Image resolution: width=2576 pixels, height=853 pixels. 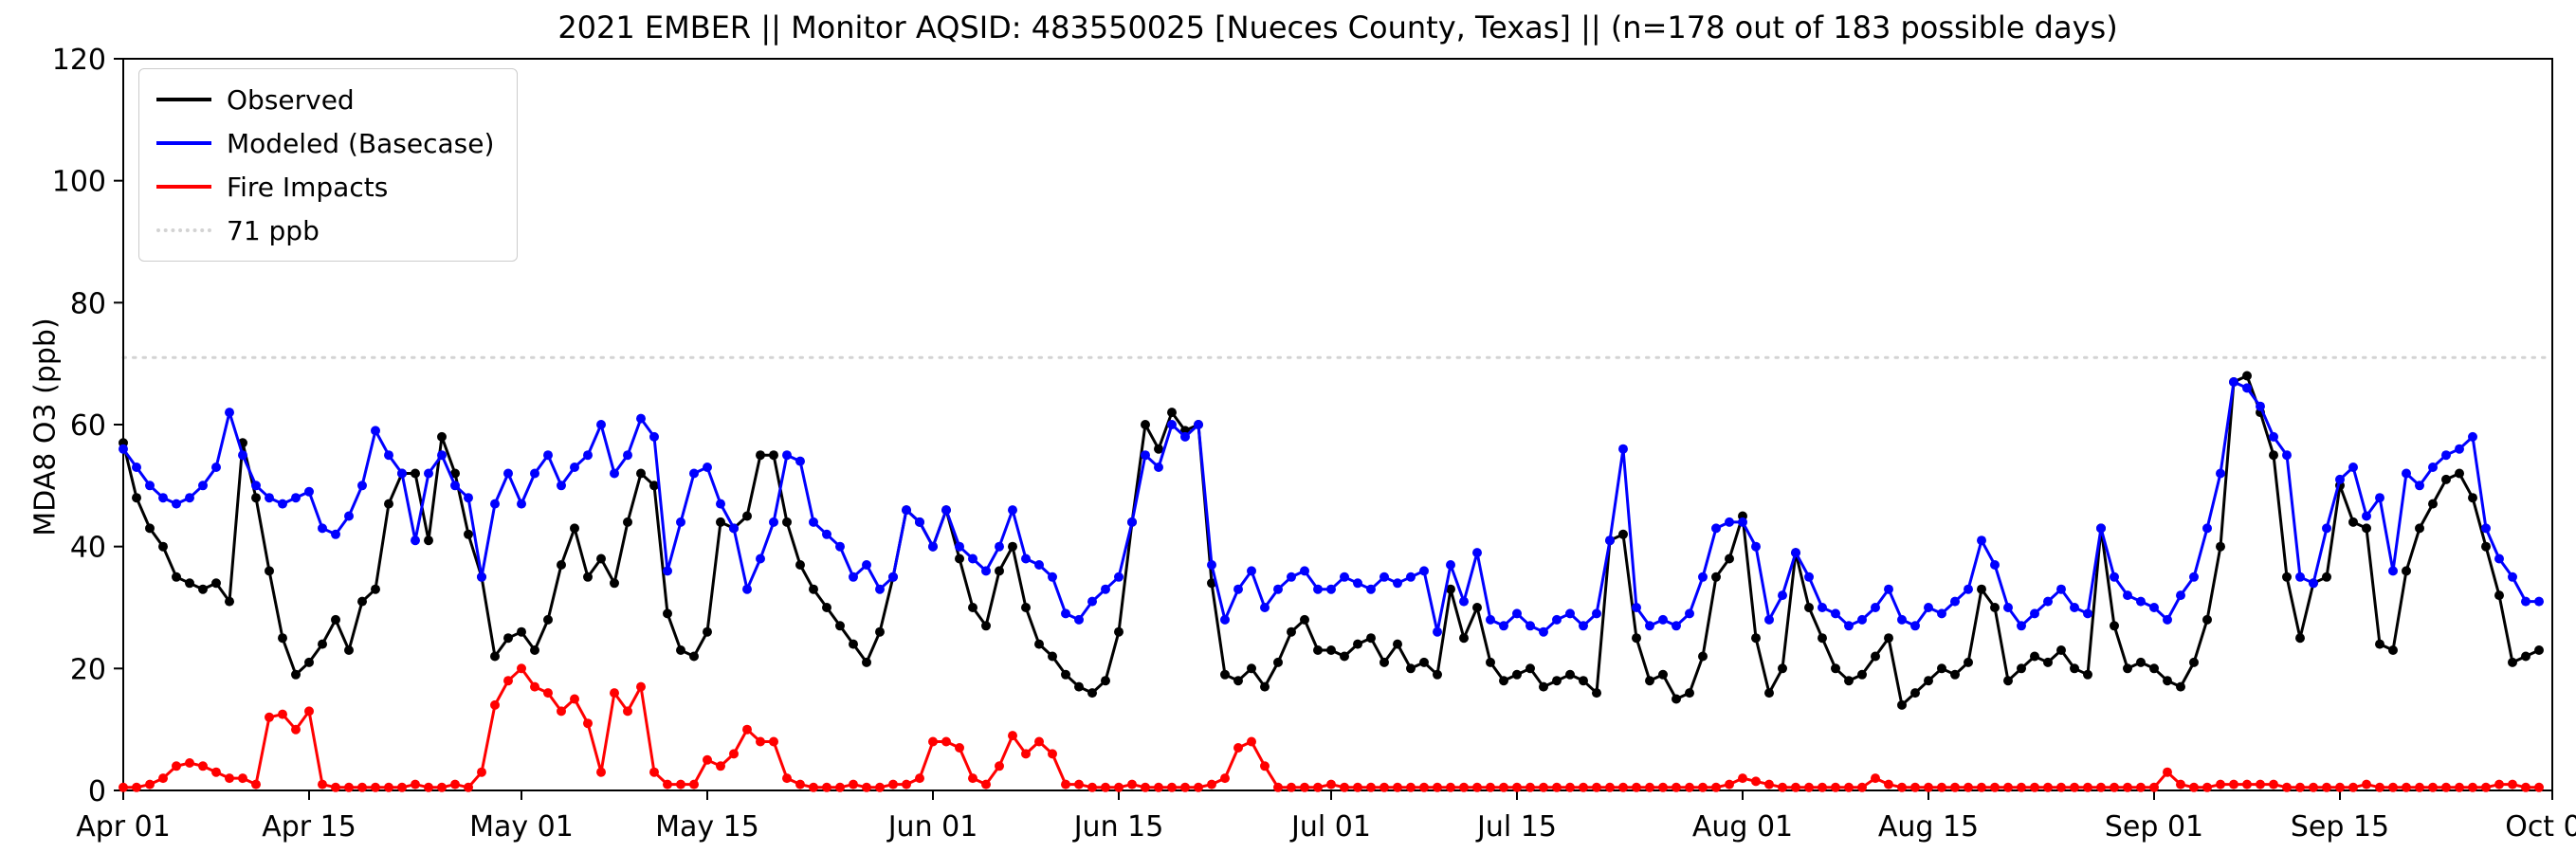 What do you see at coordinates (273, 230) in the screenshot?
I see `legend-label: 71 ppb` at bounding box center [273, 230].